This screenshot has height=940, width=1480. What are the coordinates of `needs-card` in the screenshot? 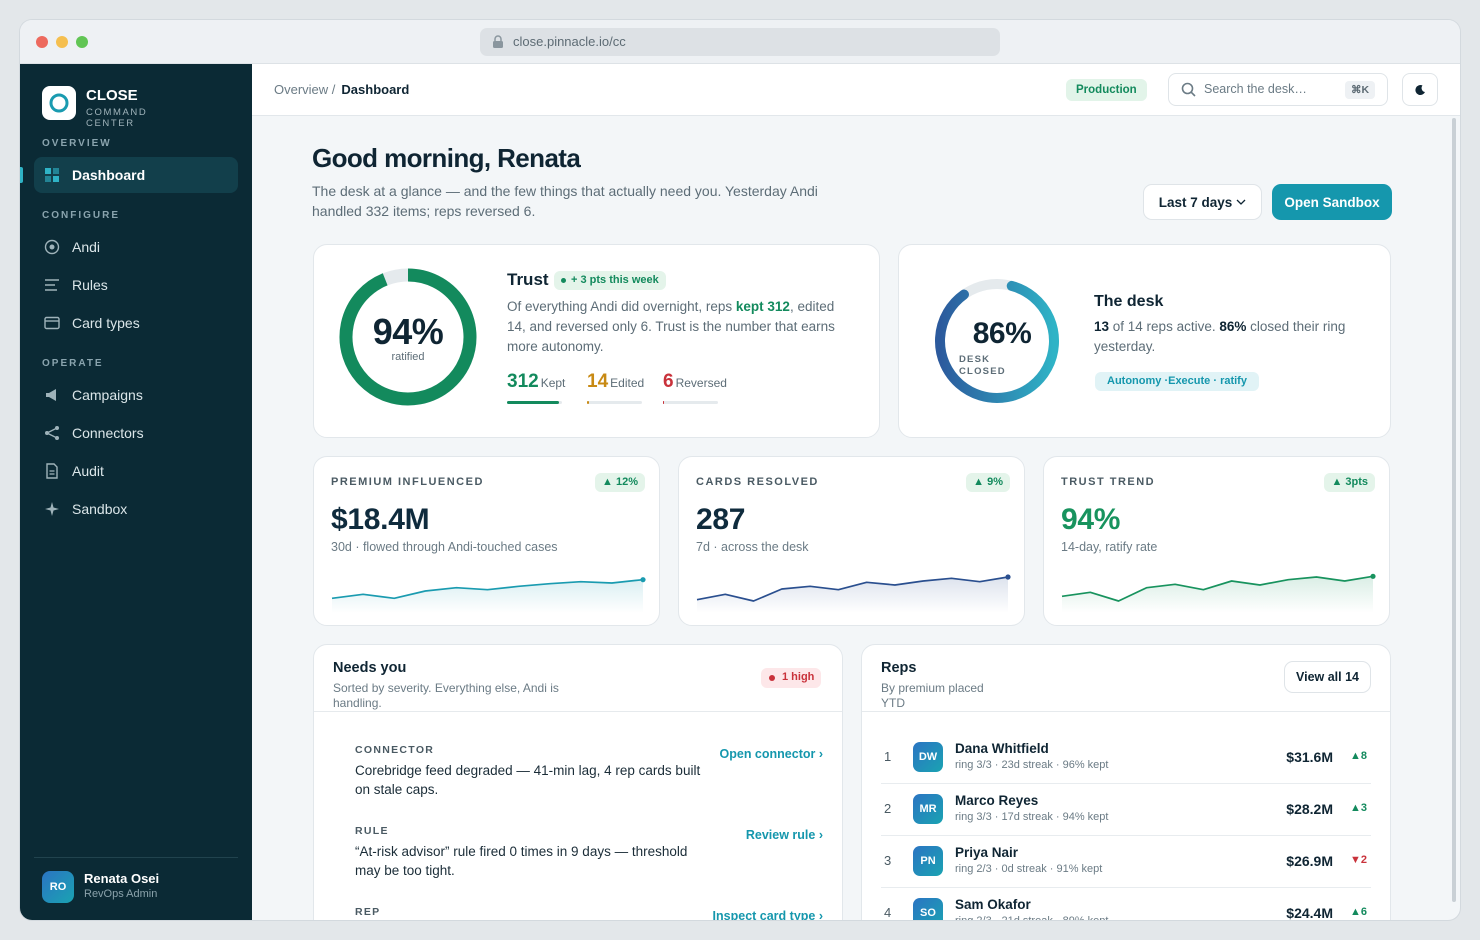 It's located at (578, 782).